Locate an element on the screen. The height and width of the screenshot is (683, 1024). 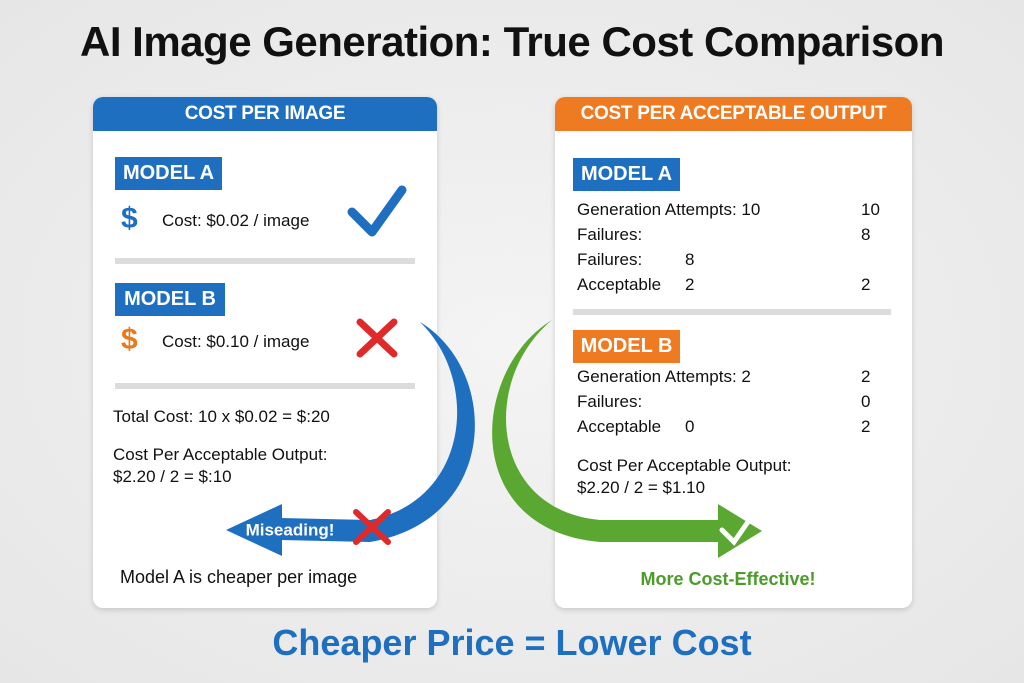
arrow-label: Miseading! is located at coordinates (290, 529).